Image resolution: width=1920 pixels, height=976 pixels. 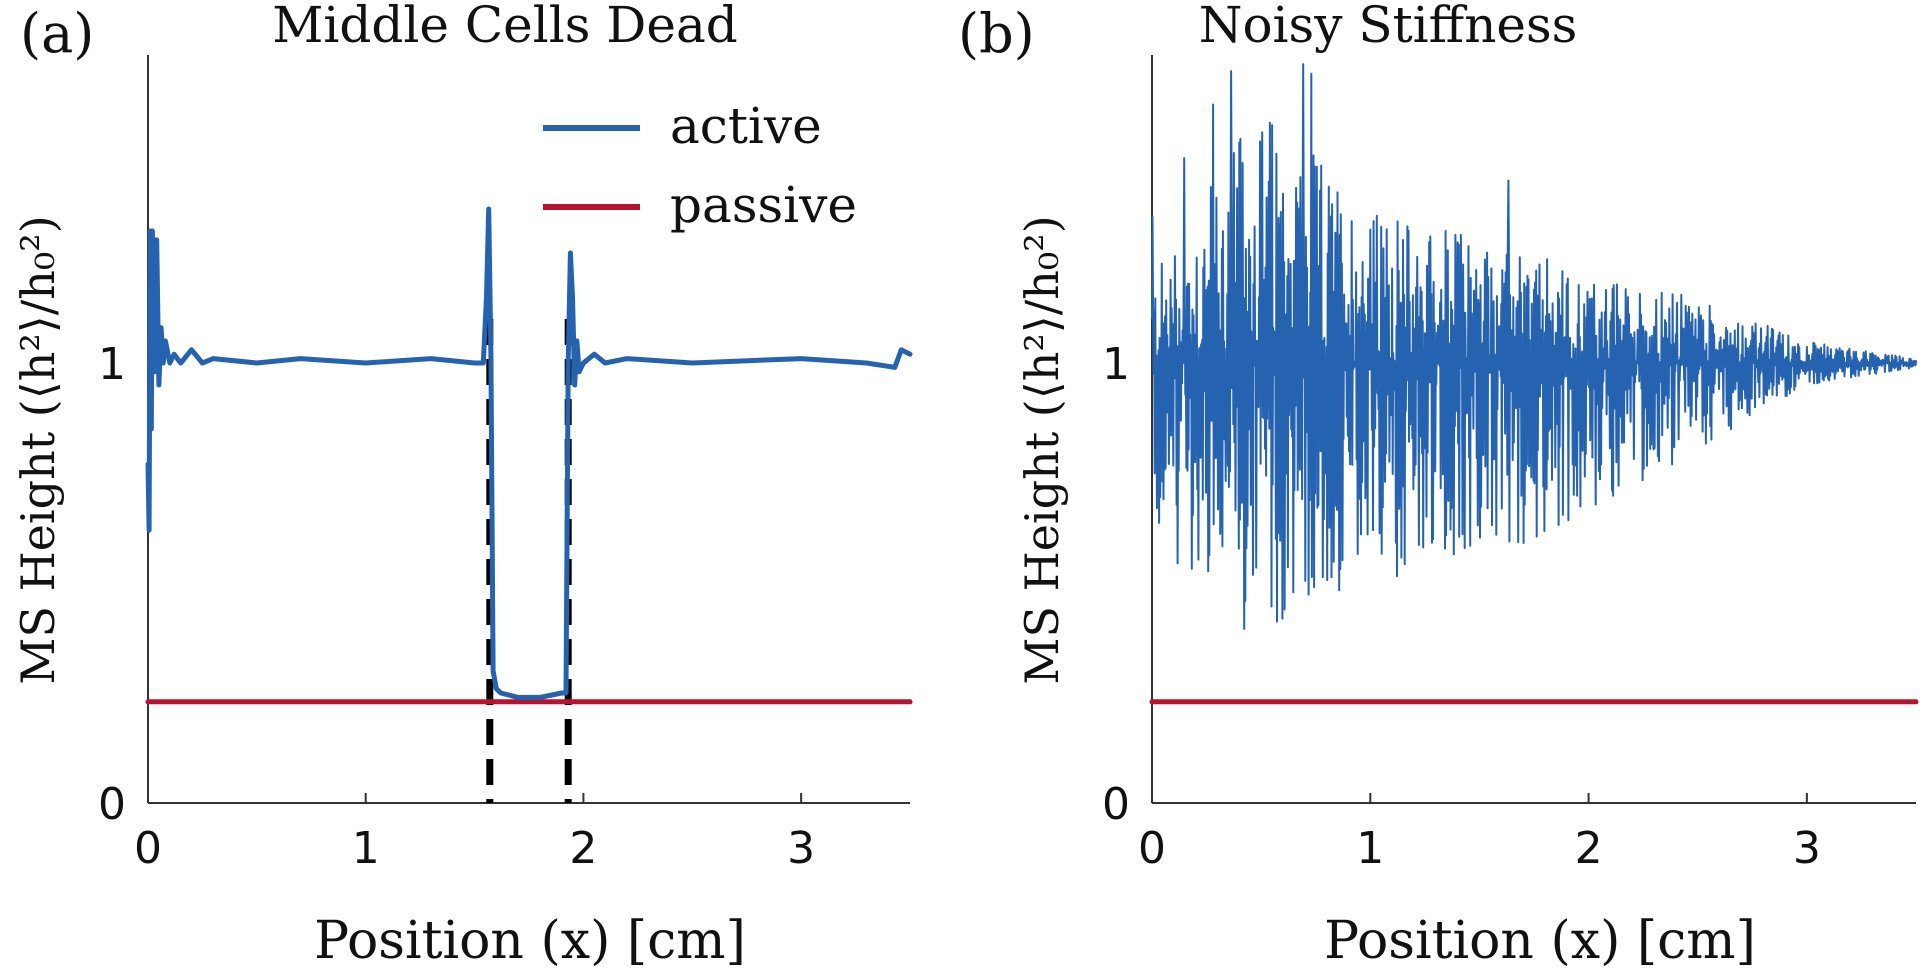 What do you see at coordinates (148, 848) in the screenshot?
I see `panel-a-xtick-label: 0` at bounding box center [148, 848].